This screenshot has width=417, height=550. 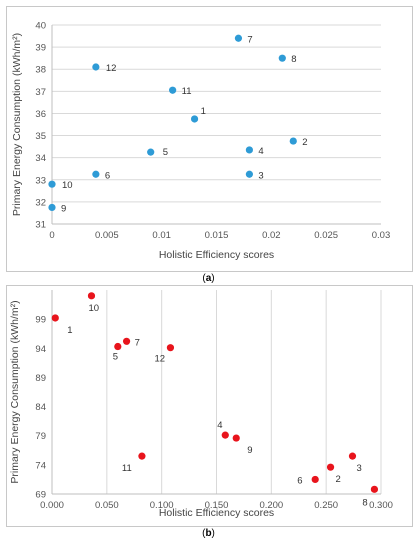 What do you see at coordinates (127, 468) in the screenshot?
I see `chart-b-point-label-11: 11` at bounding box center [127, 468].